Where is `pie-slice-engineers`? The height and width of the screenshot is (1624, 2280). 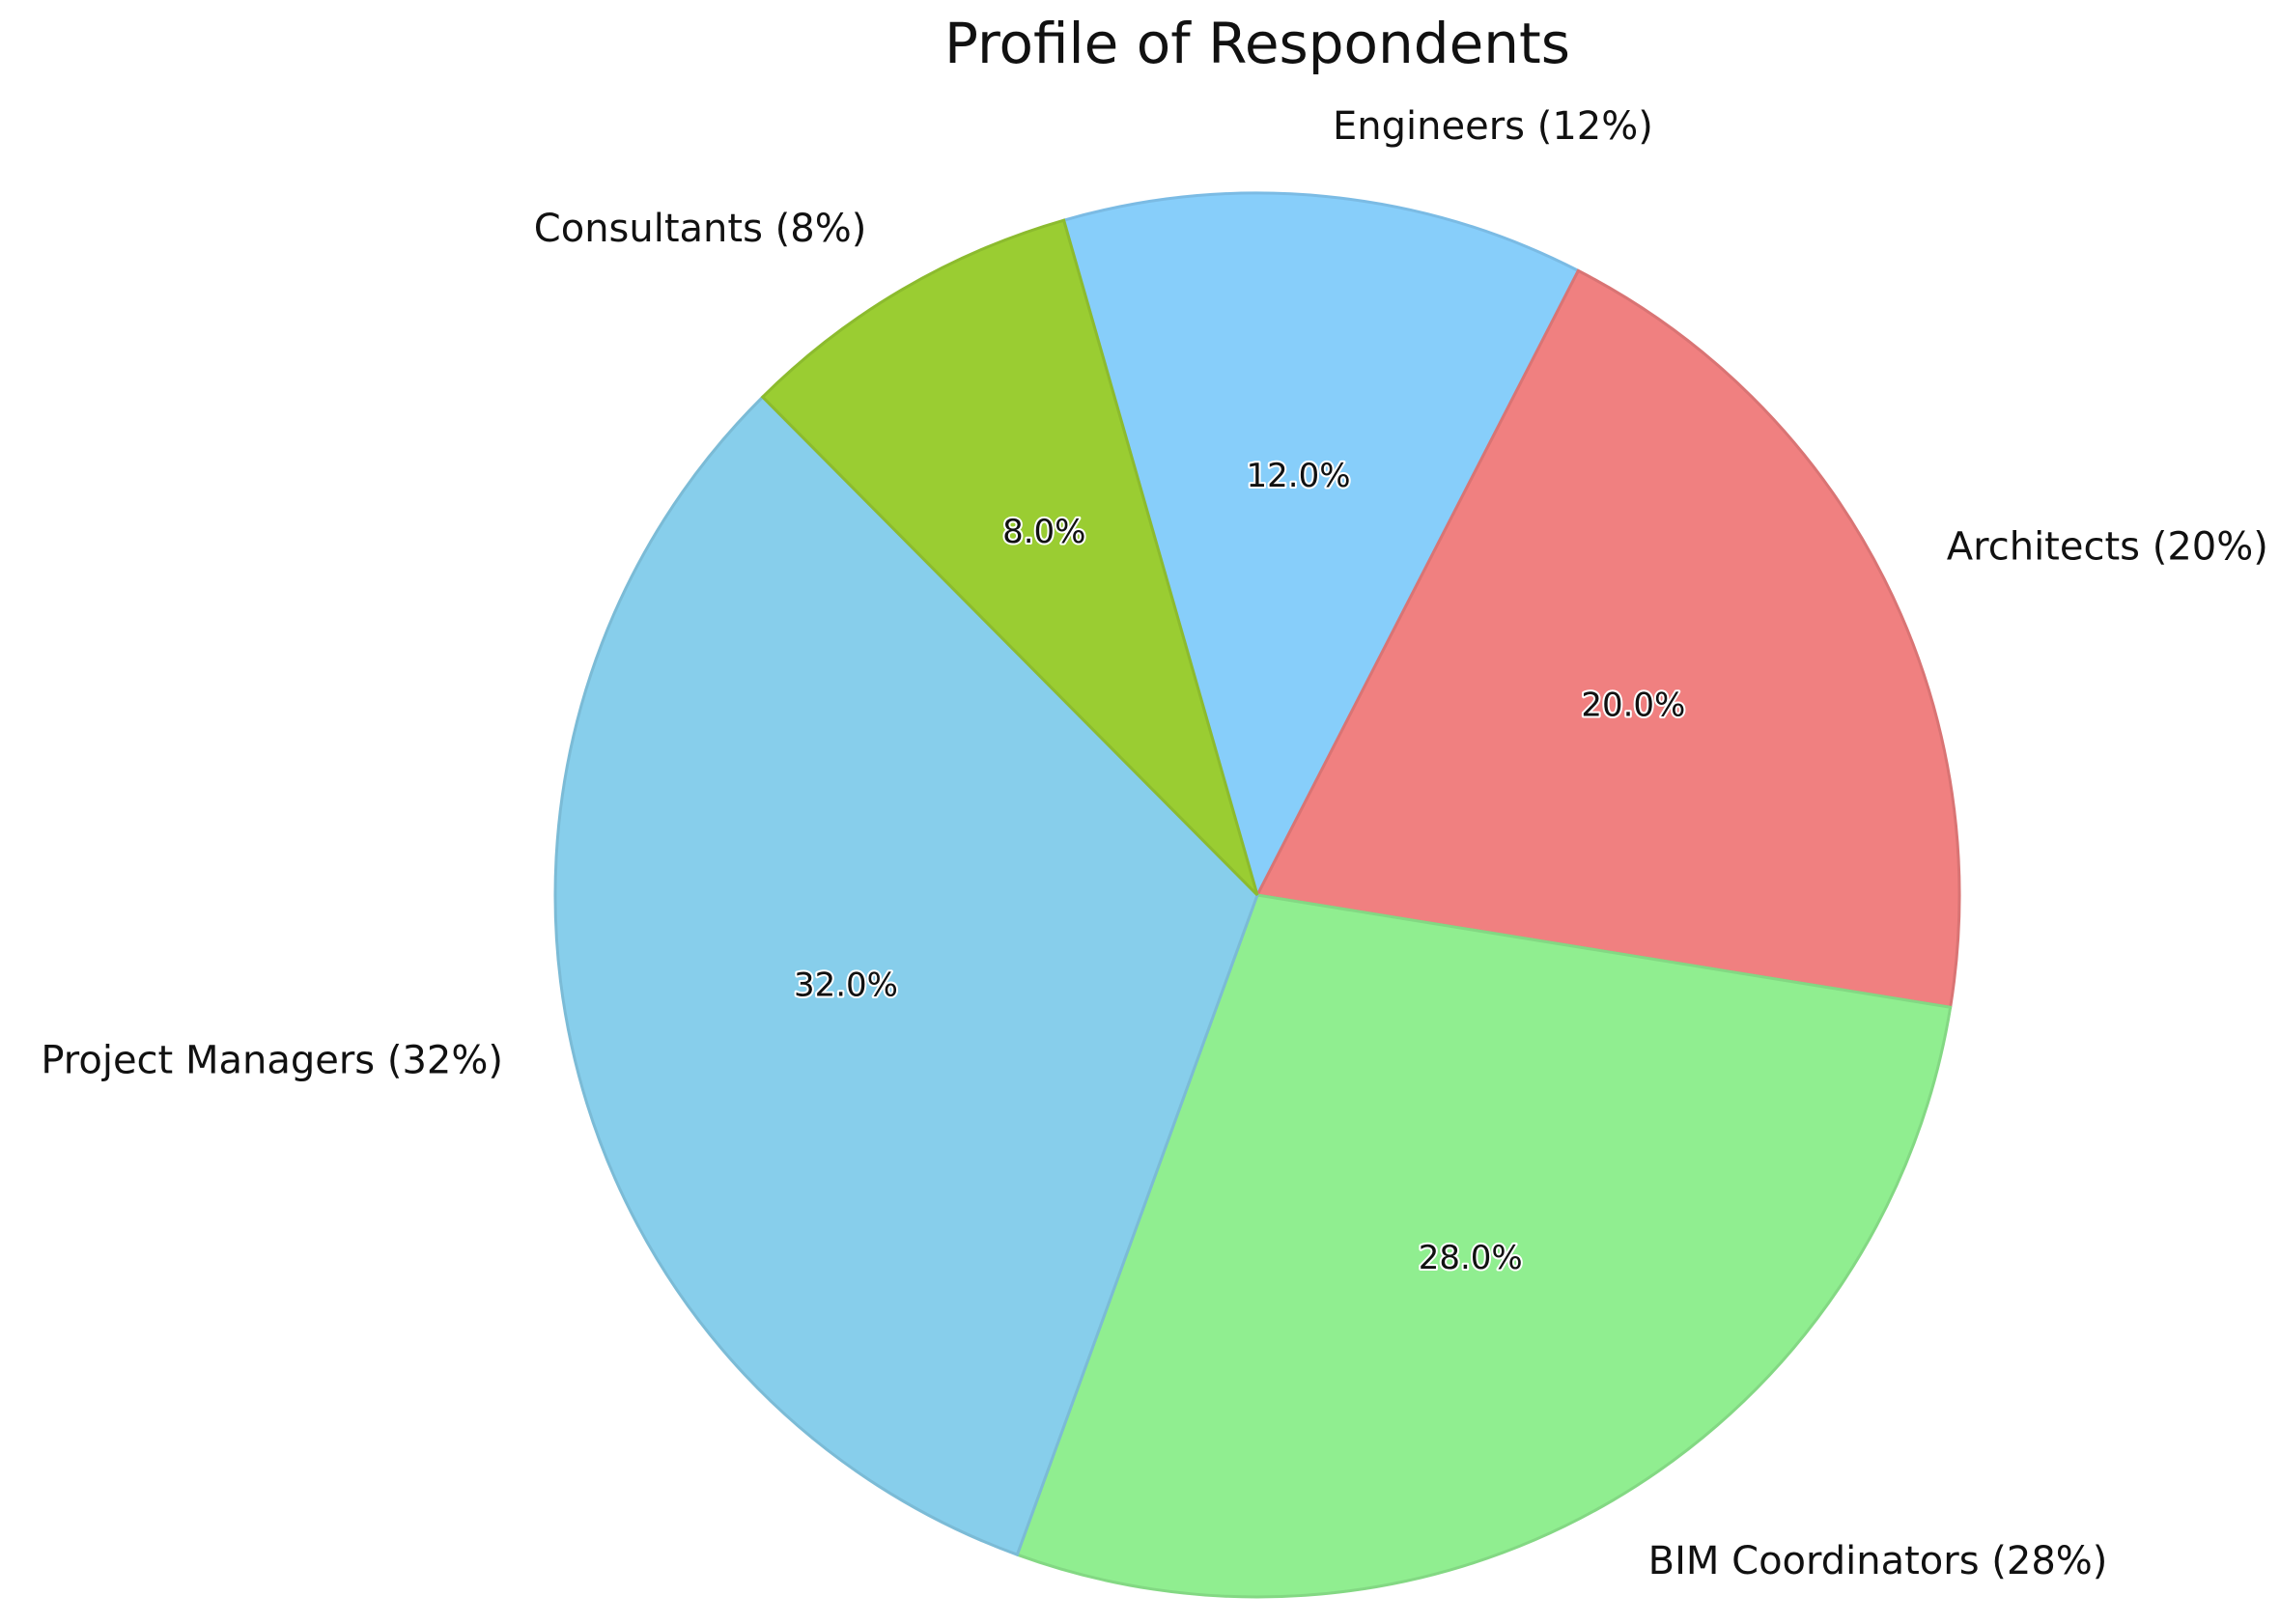
pie-slice-engineers is located at coordinates (1321, 545).